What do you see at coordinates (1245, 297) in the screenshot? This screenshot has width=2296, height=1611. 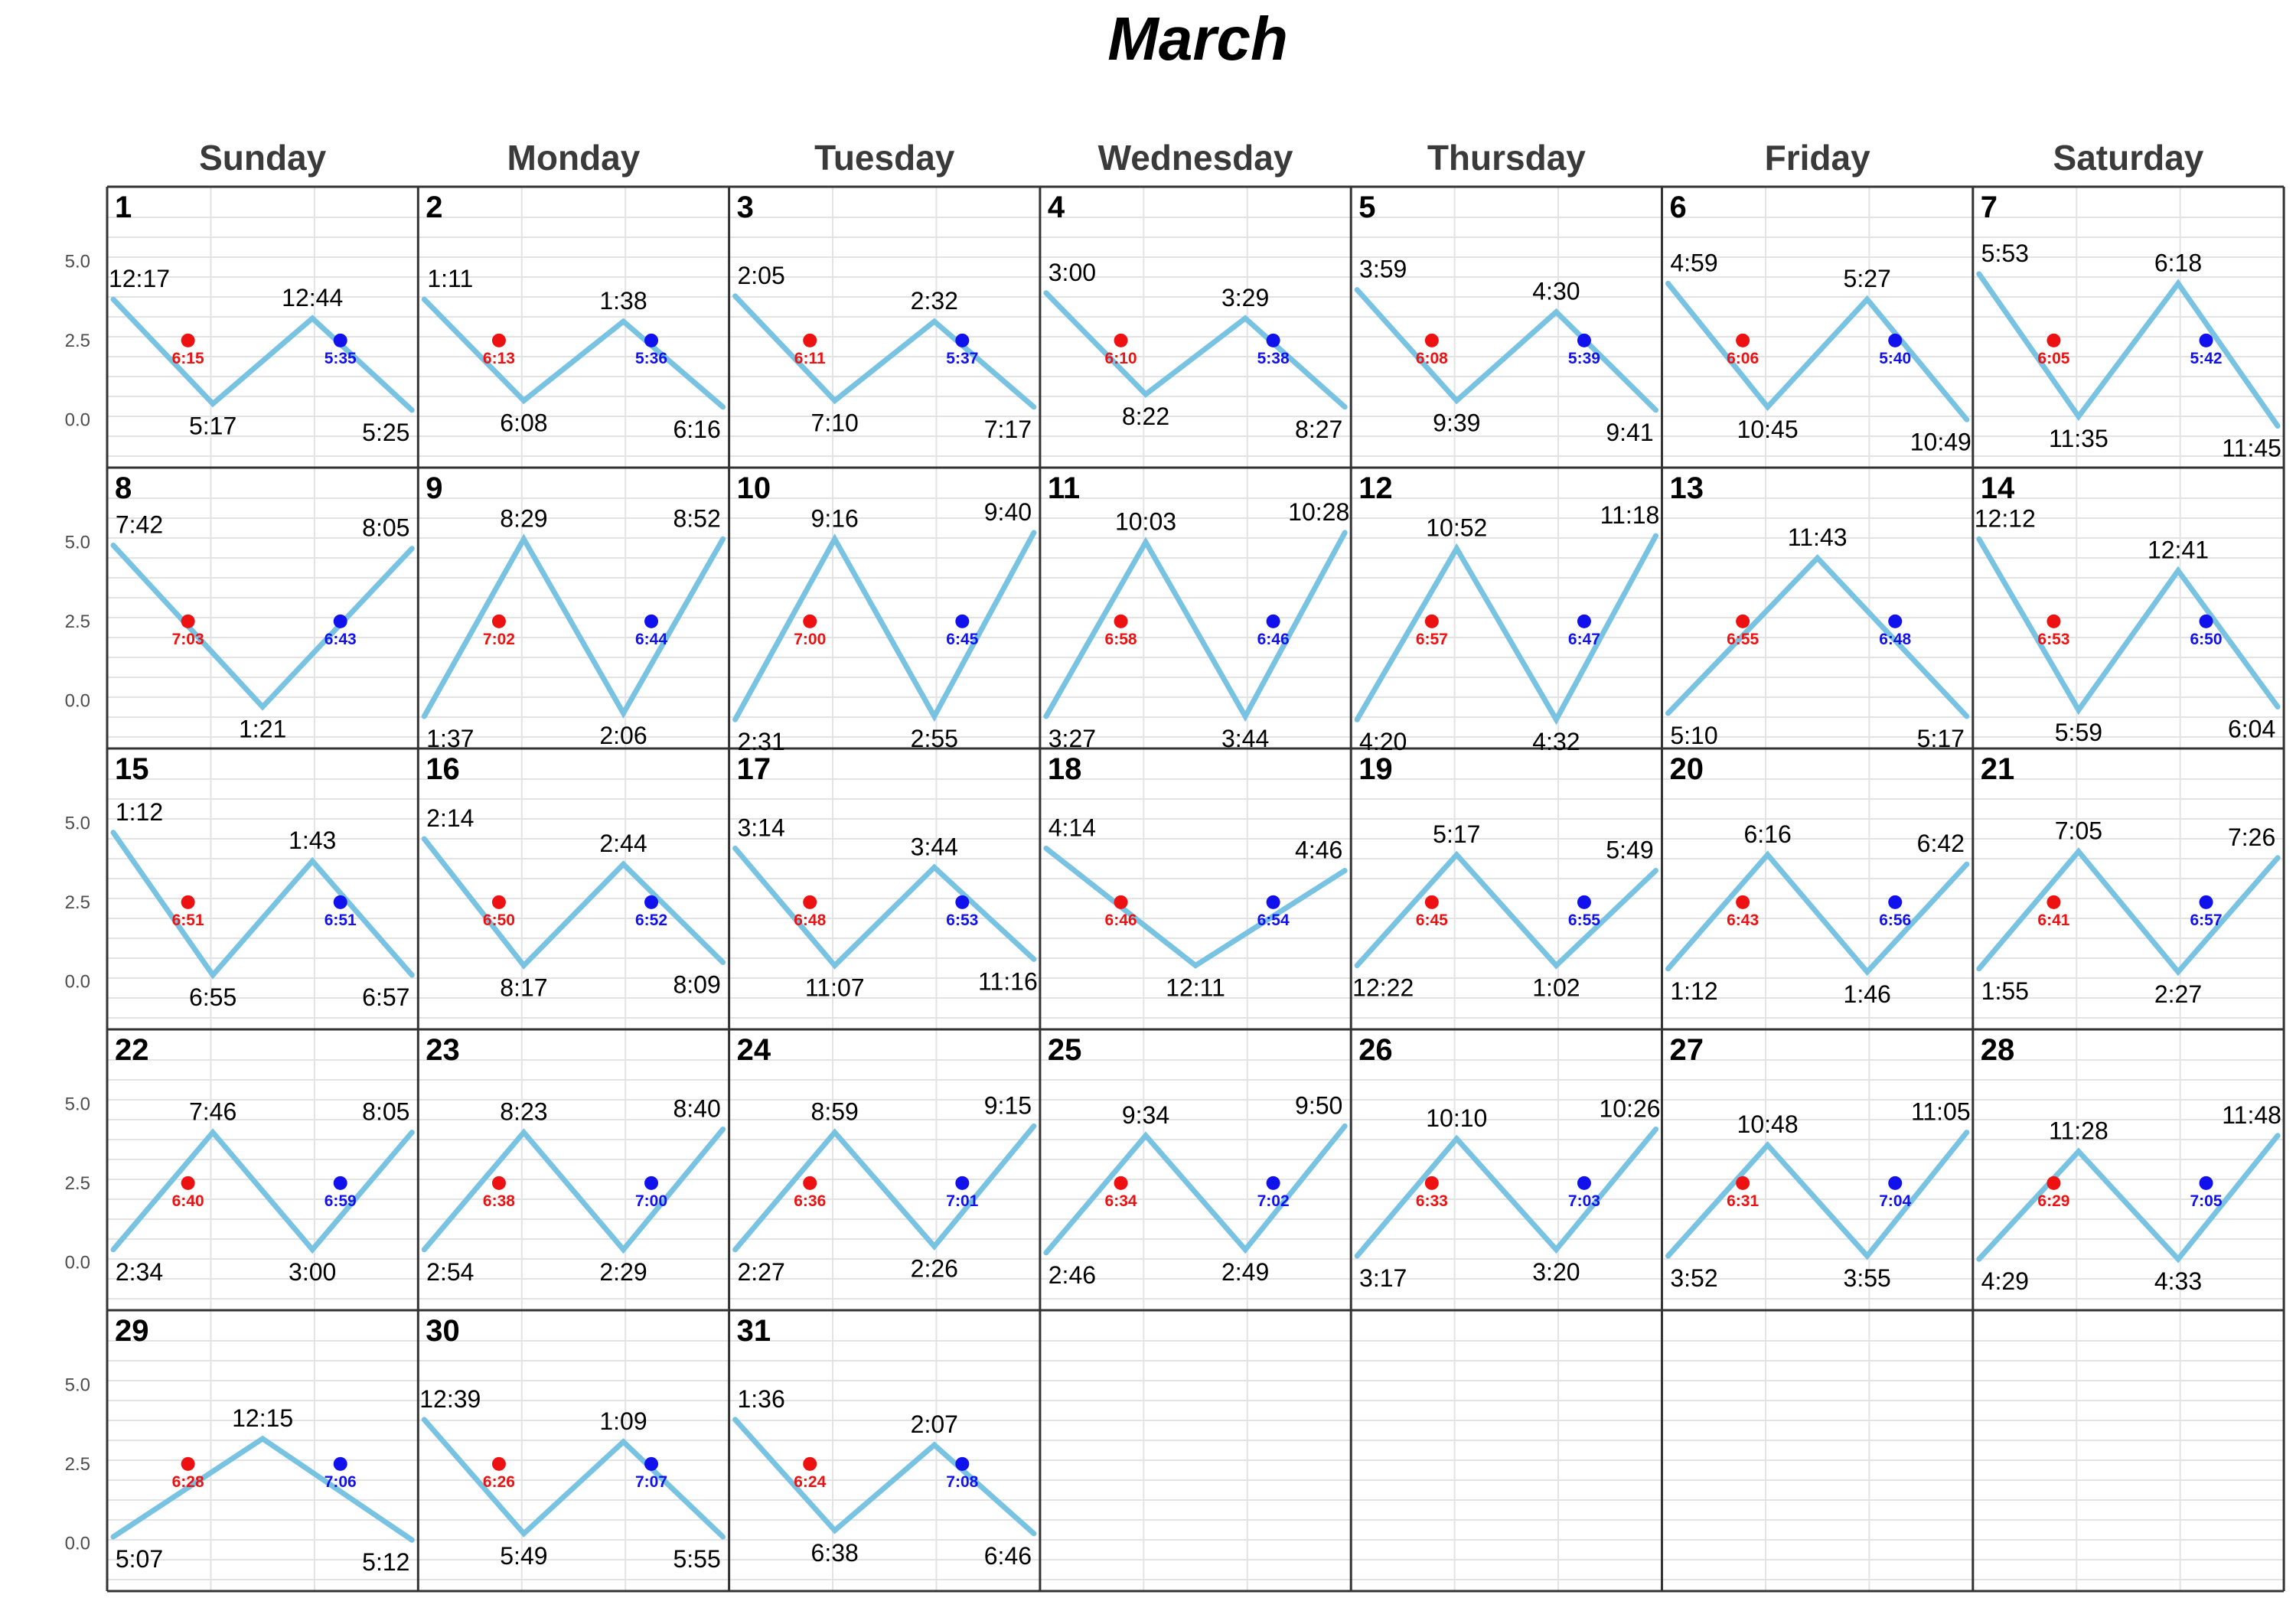 I see `high-tide-label: 3:29` at bounding box center [1245, 297].